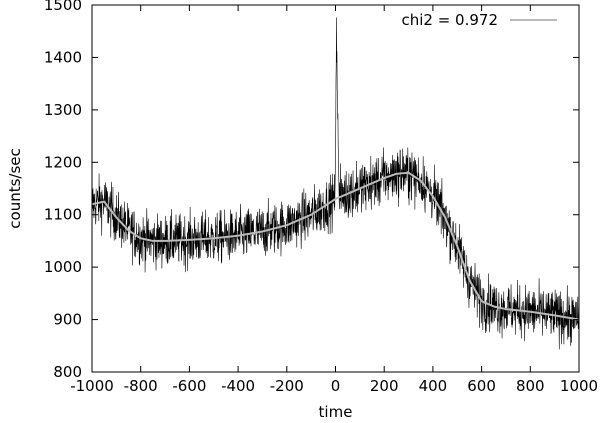  I want to click on x-tick-label: 1000, so click(579, 386).